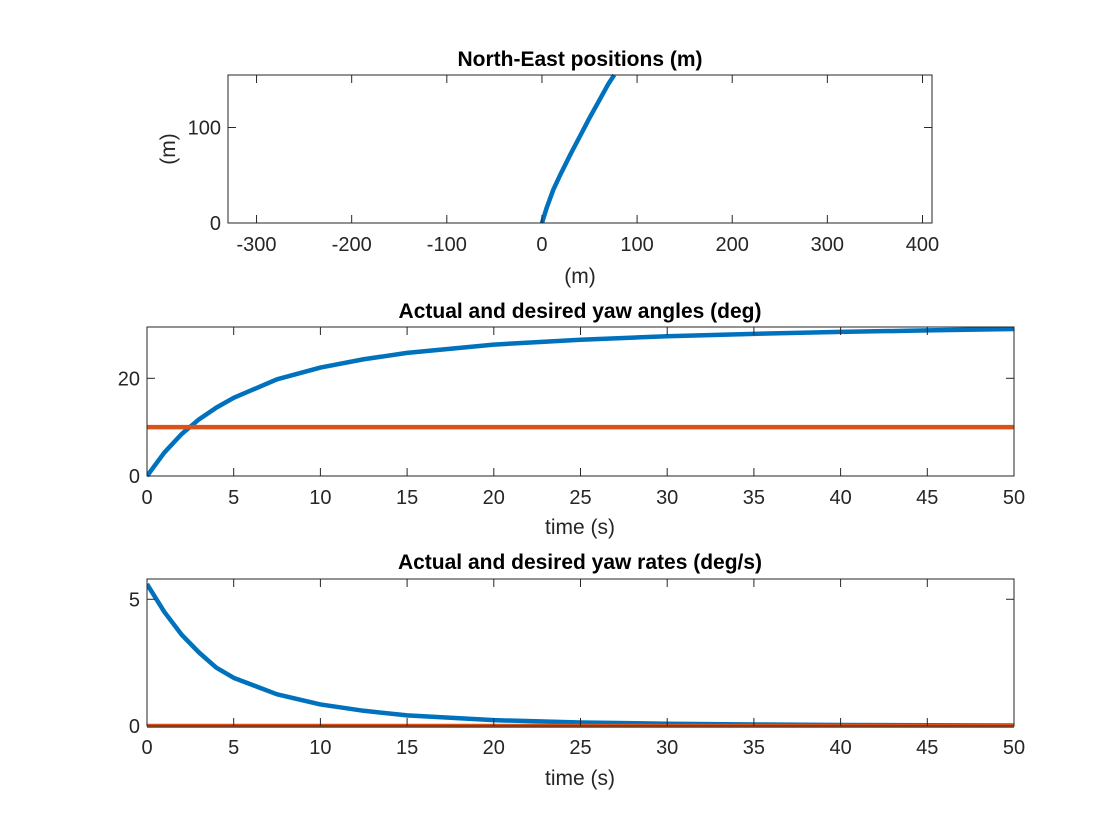 The image size is (1120, 840). Describe the element at coordinates (732, 245) in the screenshot. I see `x-tick-label: 200` at that location.